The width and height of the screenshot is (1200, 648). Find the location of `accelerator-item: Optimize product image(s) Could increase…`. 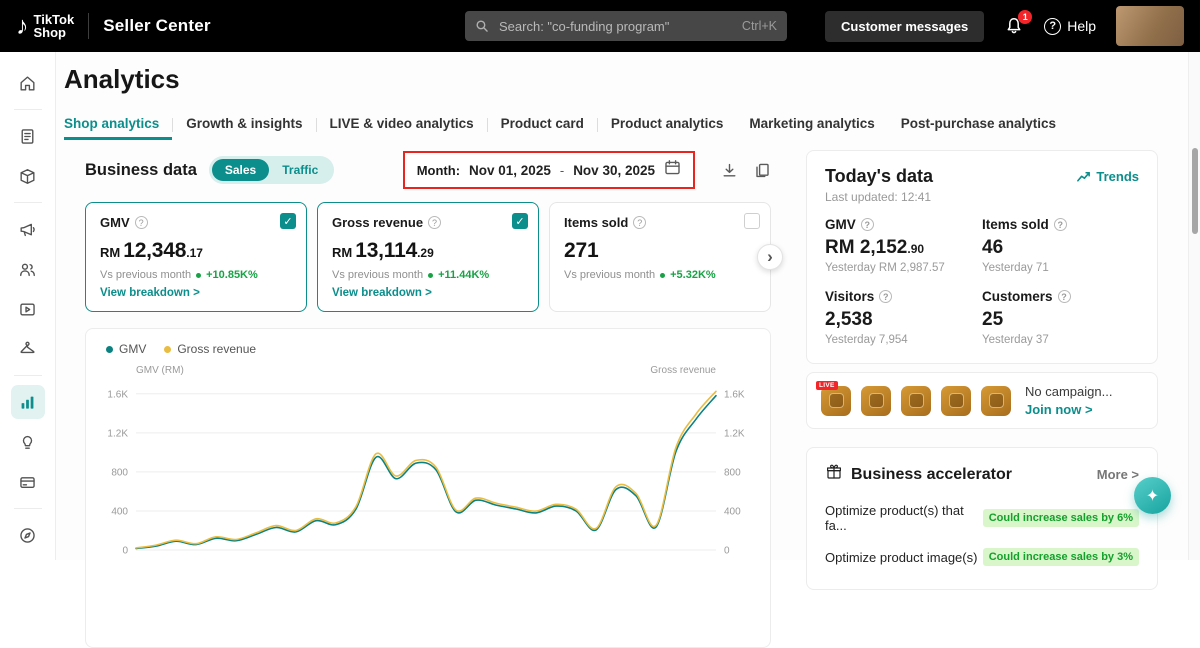

accelerator-item: Optimize product image(s) Could increase… is located at coordinates (982, 557).